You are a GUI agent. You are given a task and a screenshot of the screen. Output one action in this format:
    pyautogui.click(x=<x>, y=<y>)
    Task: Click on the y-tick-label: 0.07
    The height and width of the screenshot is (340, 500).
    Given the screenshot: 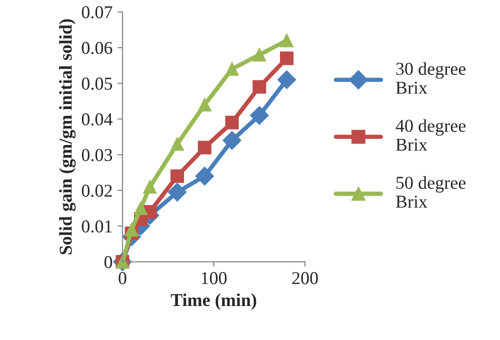 What is the action you would take?
    pyautogui.click(x=97, y=12)
    